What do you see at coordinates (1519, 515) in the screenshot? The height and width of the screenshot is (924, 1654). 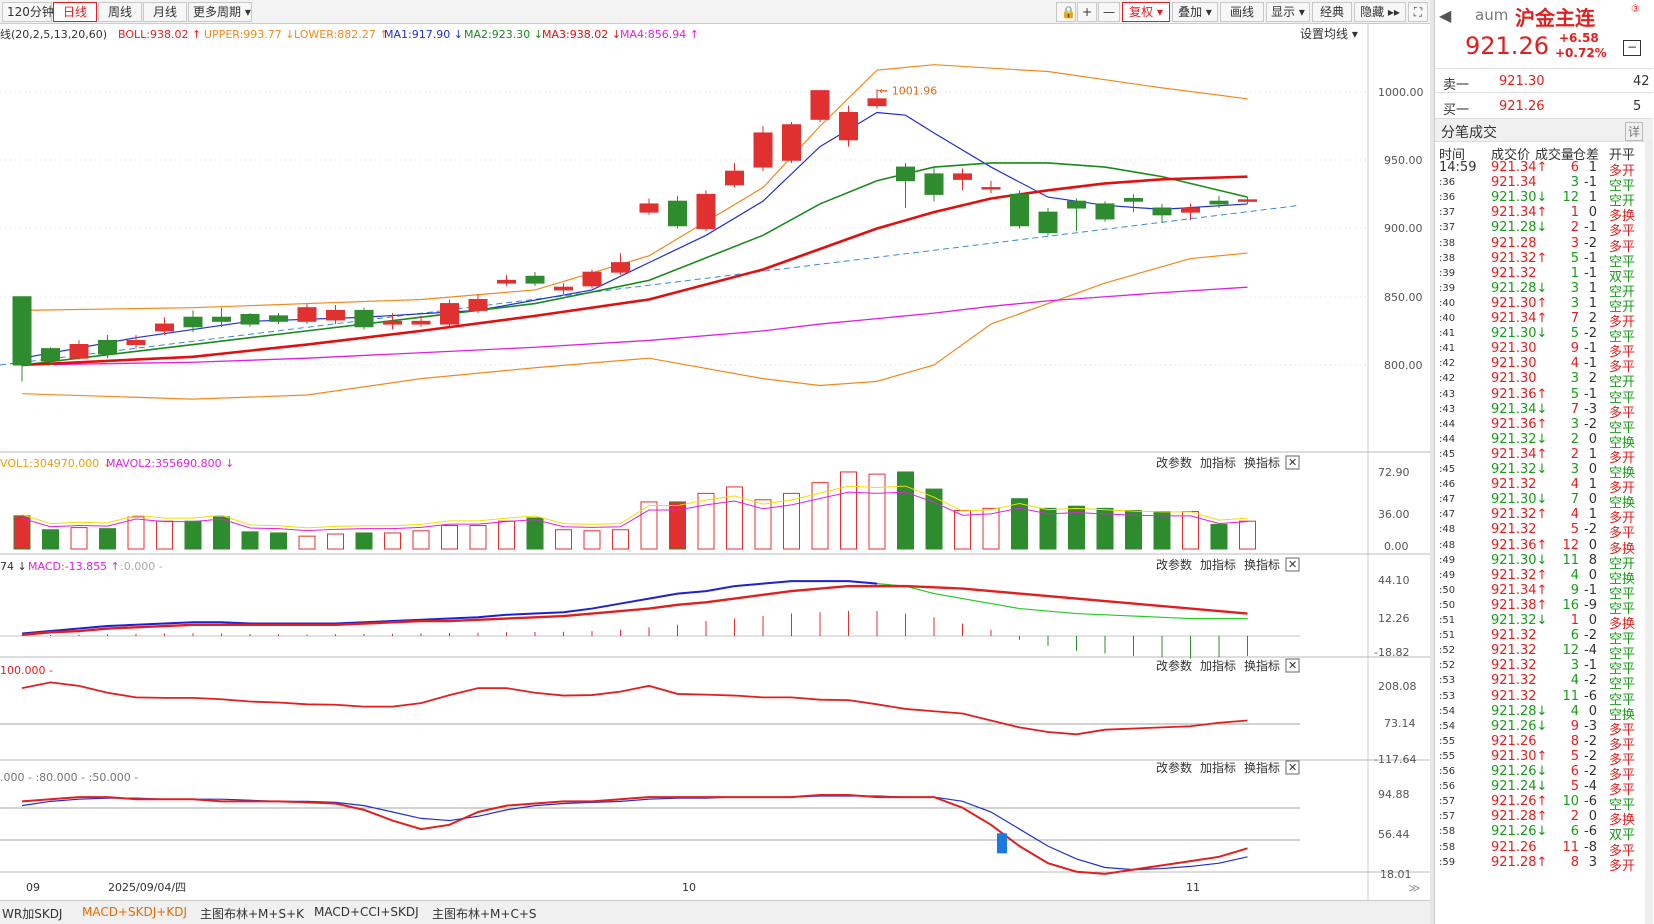 I see `tick-price: 921.32↑` at bounding box center [1519, 515].